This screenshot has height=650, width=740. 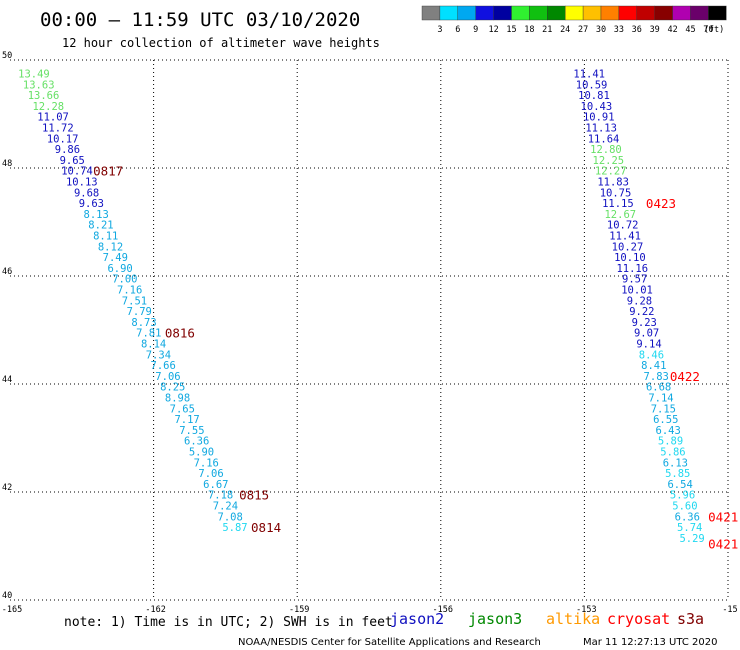 What do you see at coordinates (7, 164) in the screenshot?
I see `y-tick-label: 48` at bounding box center [7, 164].